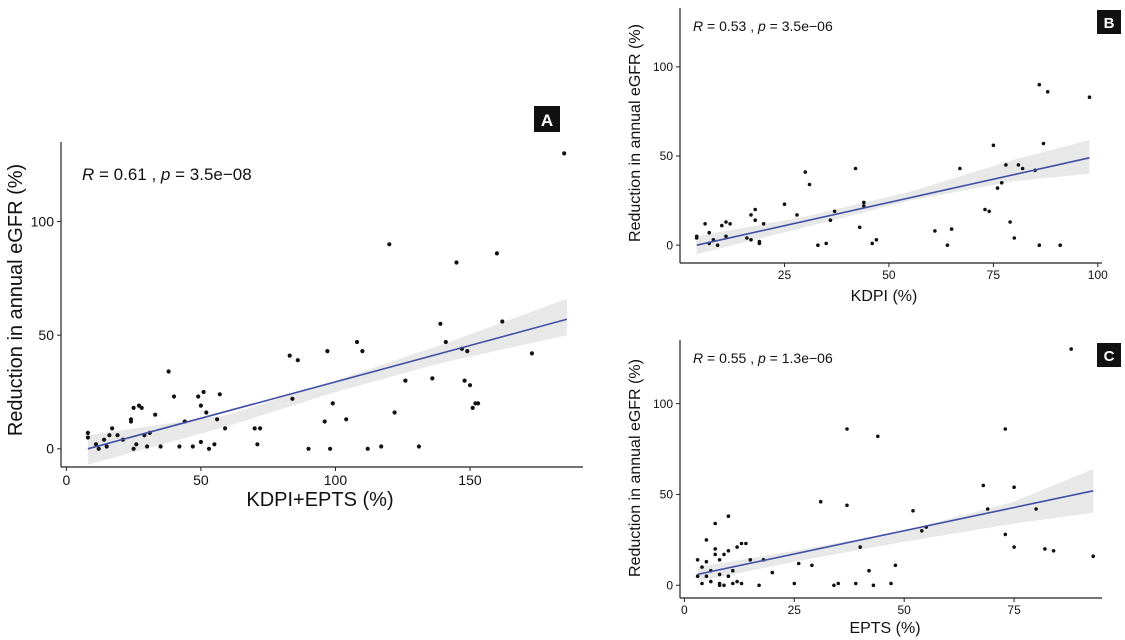 Image resolution: width=1125 pixels, height=640 pixels. What do you see at coordinates (167, 174) in the screenshot?
I see `panel-a-stat-label: R = 0.61 , p = 3.5e−08` at bounding box center [167, 174].